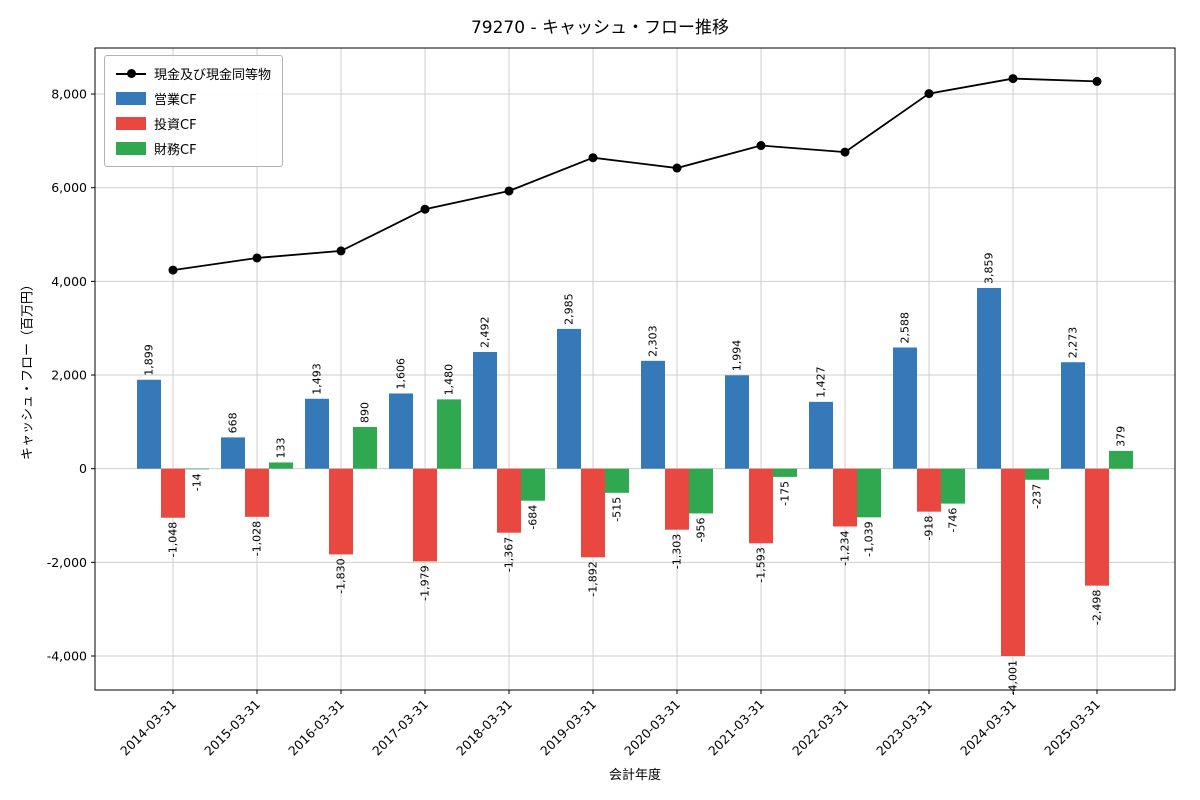  What do you see at coordinates (175, 100) in the screenshot?
I see `legend-label-operating-cf: 営業CF` at bounding box center [175, 100].